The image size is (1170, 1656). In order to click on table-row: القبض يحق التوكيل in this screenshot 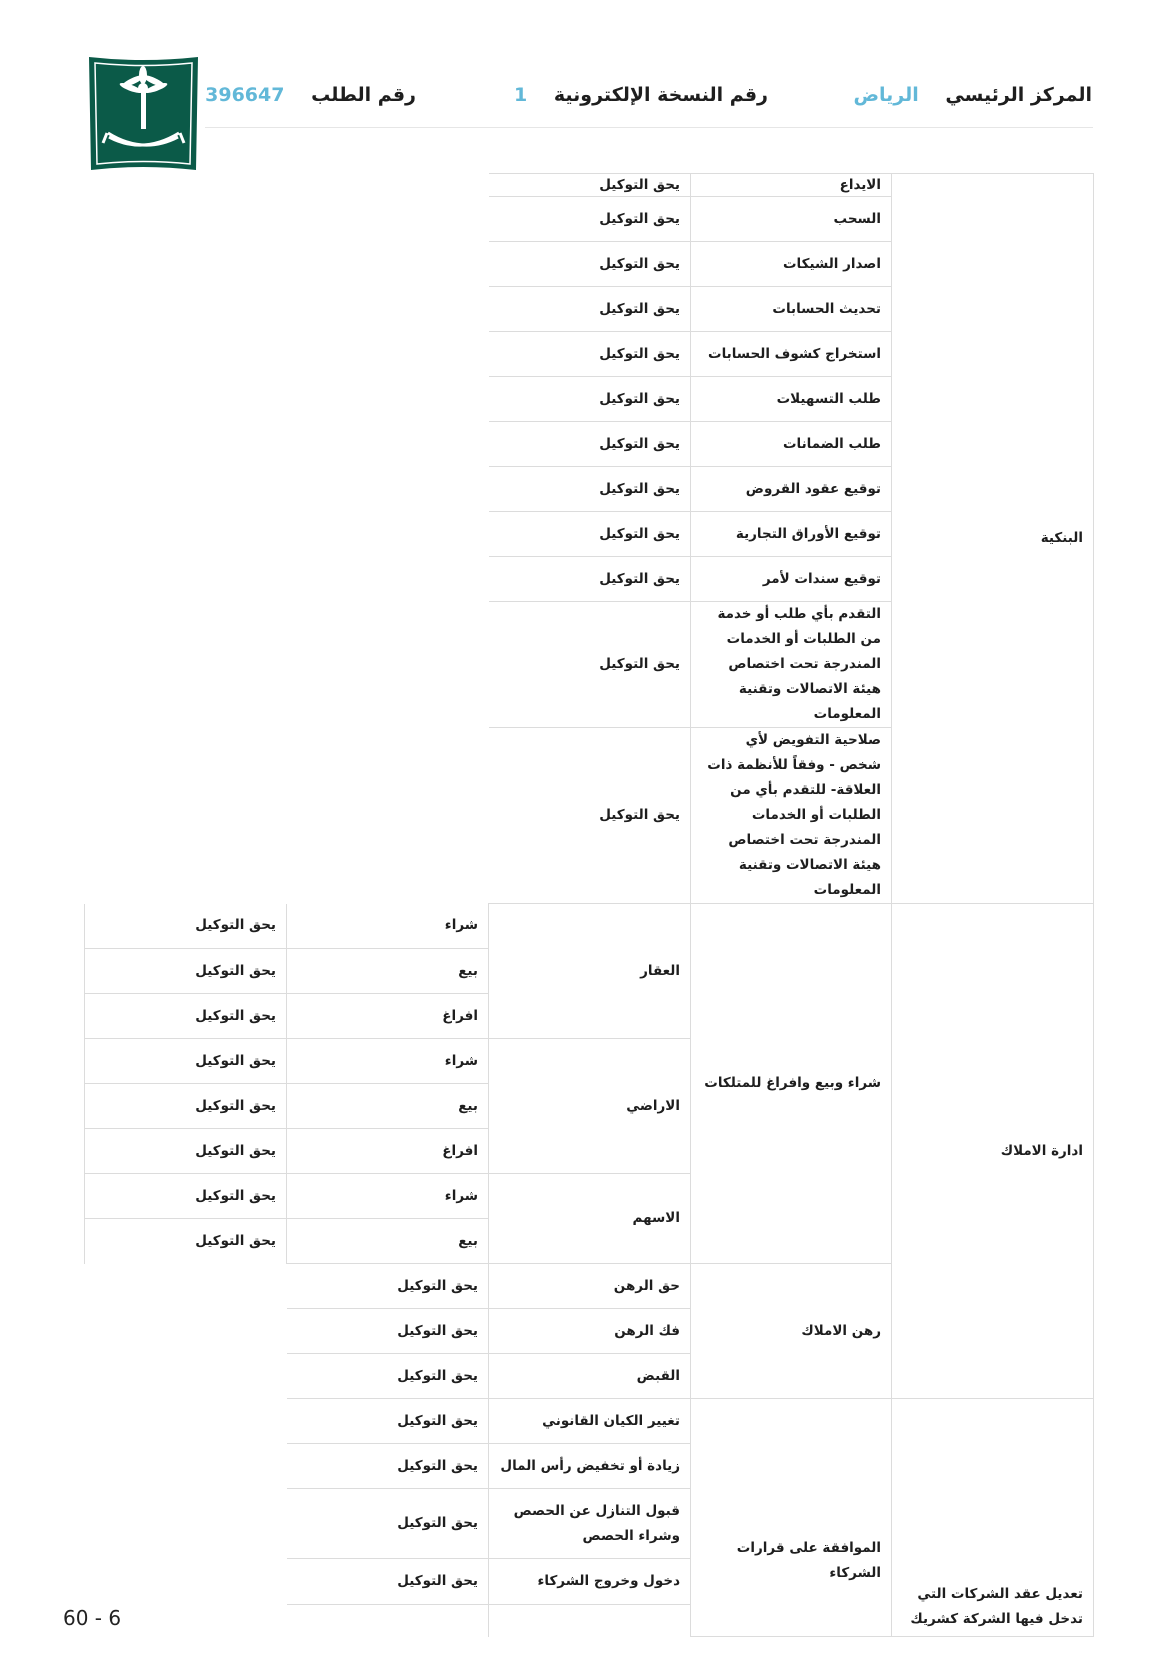, I will do `click(589, 1376)`.